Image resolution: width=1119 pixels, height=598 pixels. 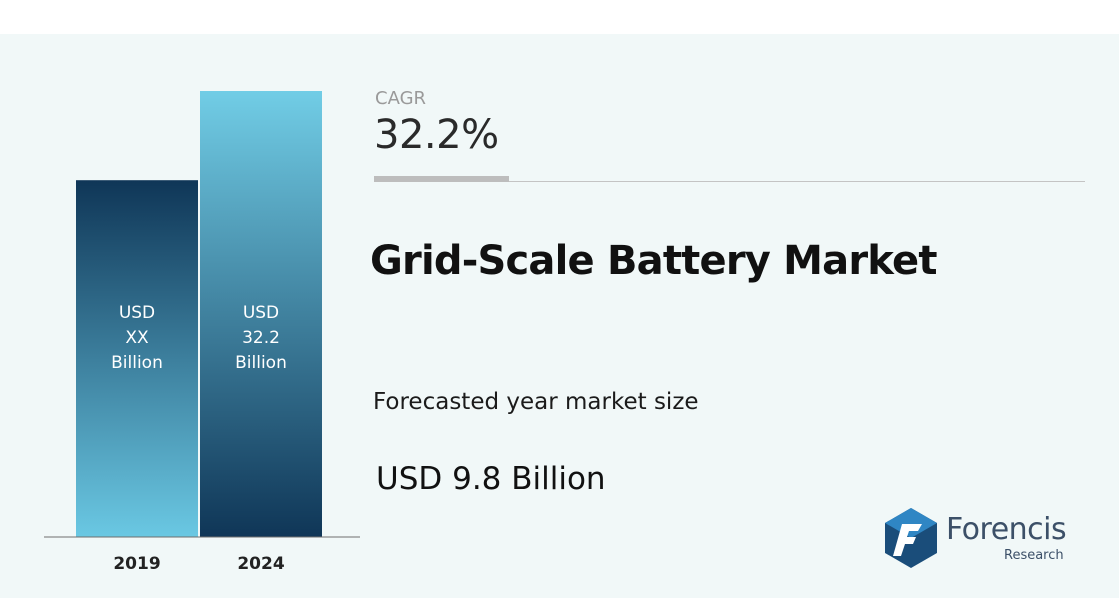 What do you see at coordinates (137, 338) in the screenshot?
I see `bar-label-2019-line-2: XX` at bounding box center [137, 338].